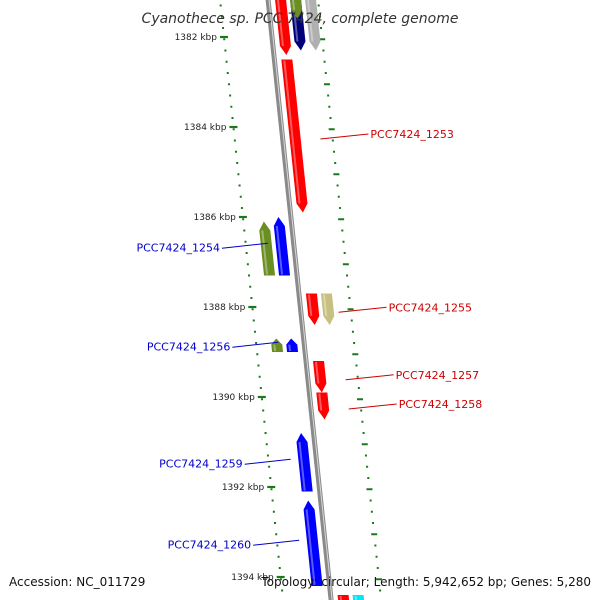  Describe the element at coordinates (188, 346) in the screenshot. I see `gene-label: PCC7424_1256` at that location.